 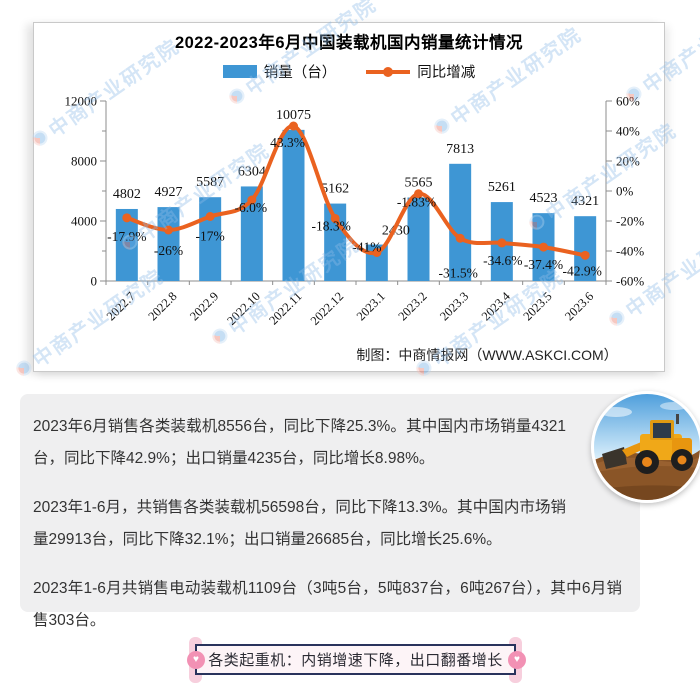 I want to click on svg-text: 4802, so click(x=127, y=194).